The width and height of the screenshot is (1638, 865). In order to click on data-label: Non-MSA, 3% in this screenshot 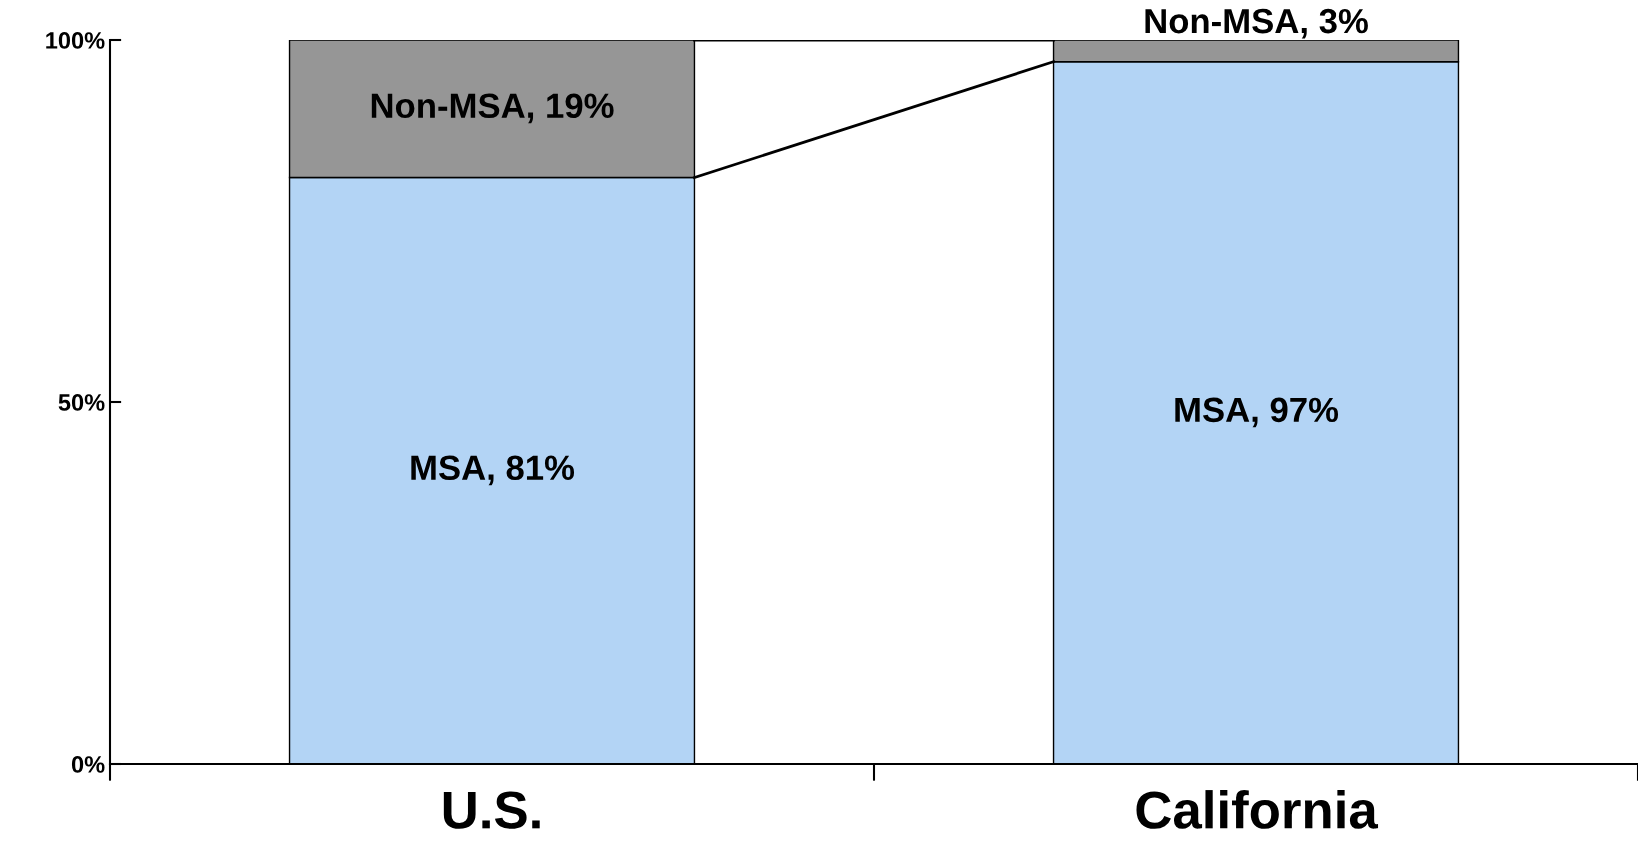, I will do `click(1256, 23)`.